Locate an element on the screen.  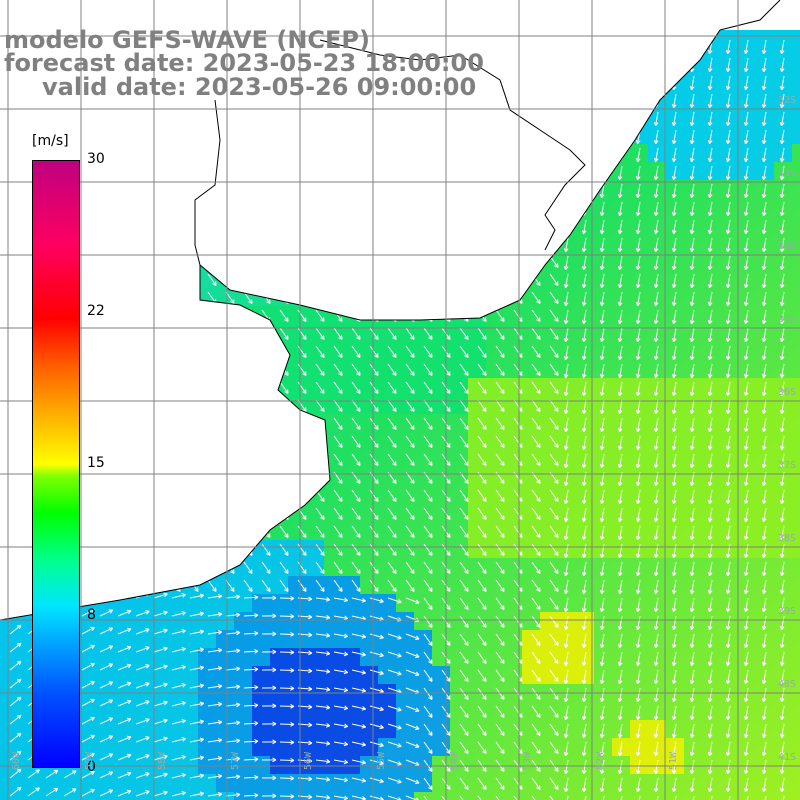
latitude-label: 39S is located at coordinates (786, 611).